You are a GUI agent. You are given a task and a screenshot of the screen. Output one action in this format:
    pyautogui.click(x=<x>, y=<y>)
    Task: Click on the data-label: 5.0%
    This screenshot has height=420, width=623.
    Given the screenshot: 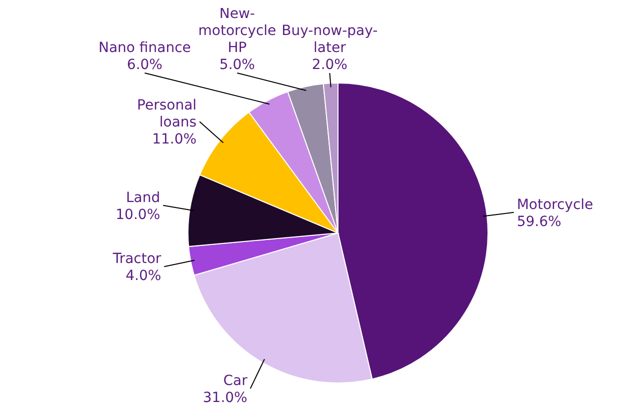 What is the action you would take?
    pyautogui.click(x=237, y=65)
    